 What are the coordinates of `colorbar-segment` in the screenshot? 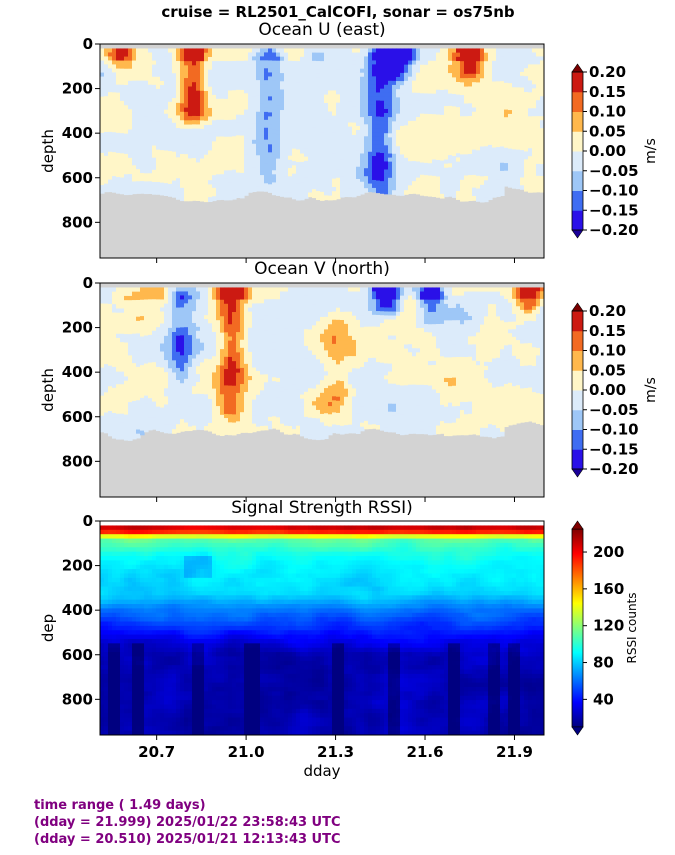 It's located at (577, 82).